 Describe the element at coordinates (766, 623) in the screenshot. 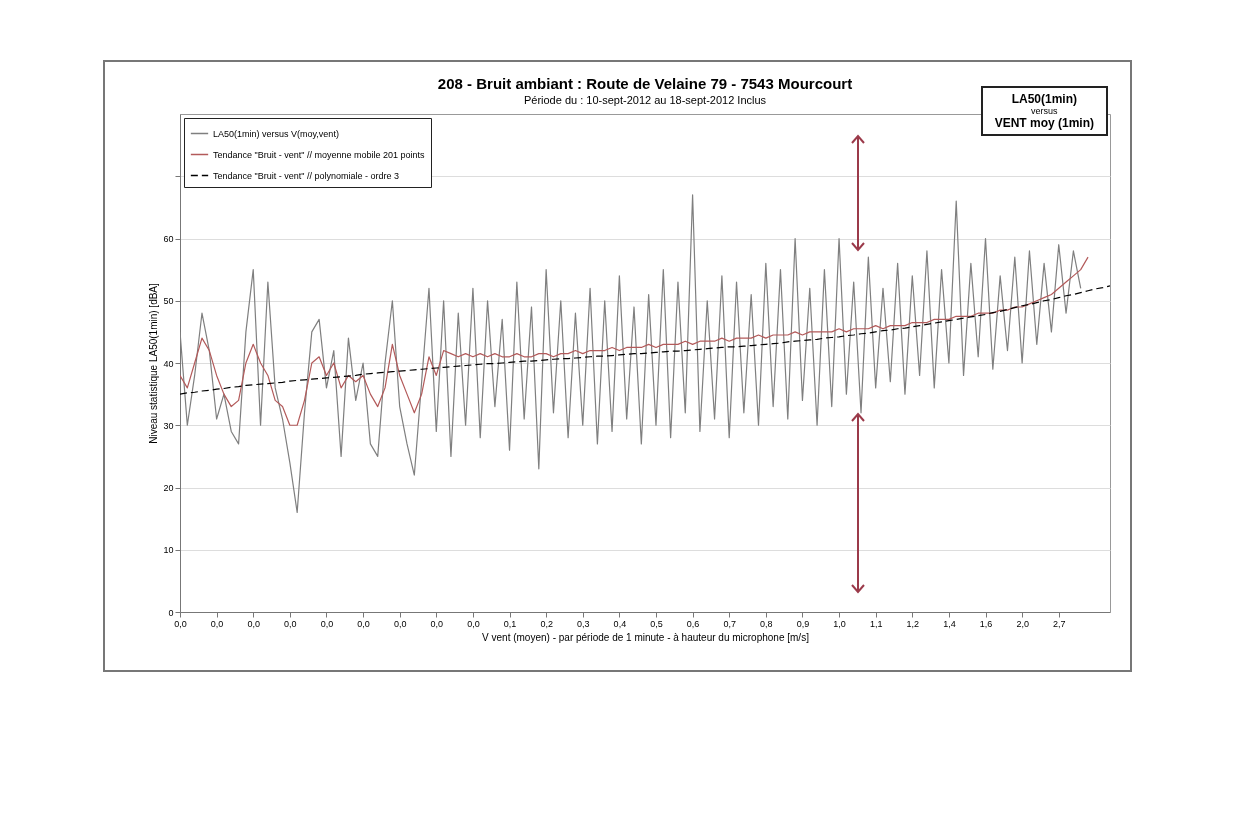

I see `x-tick-label: 0,8` at that location.